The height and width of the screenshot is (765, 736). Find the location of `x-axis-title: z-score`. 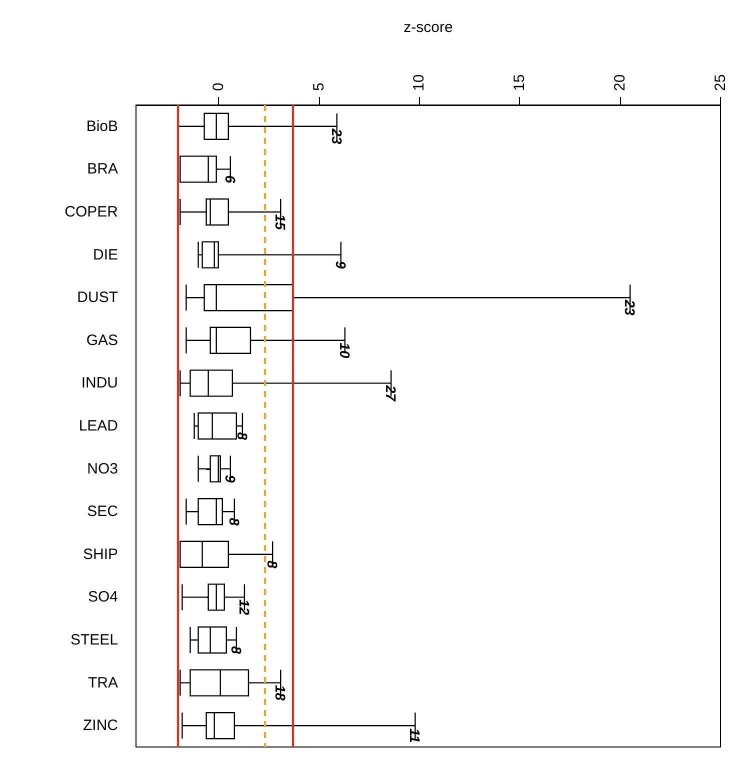

x-axis-title: z-score is located at coordinates (428, 27).